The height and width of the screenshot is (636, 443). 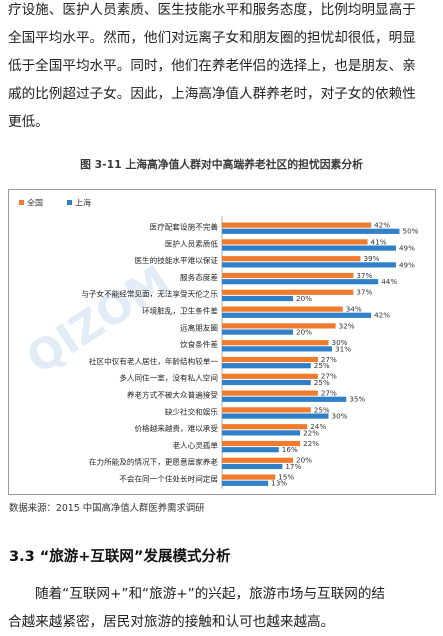 What do you see at coordinates (411, 231) in the screenshot?
I see `data-label: 50%` at bounding box center [411, 231].